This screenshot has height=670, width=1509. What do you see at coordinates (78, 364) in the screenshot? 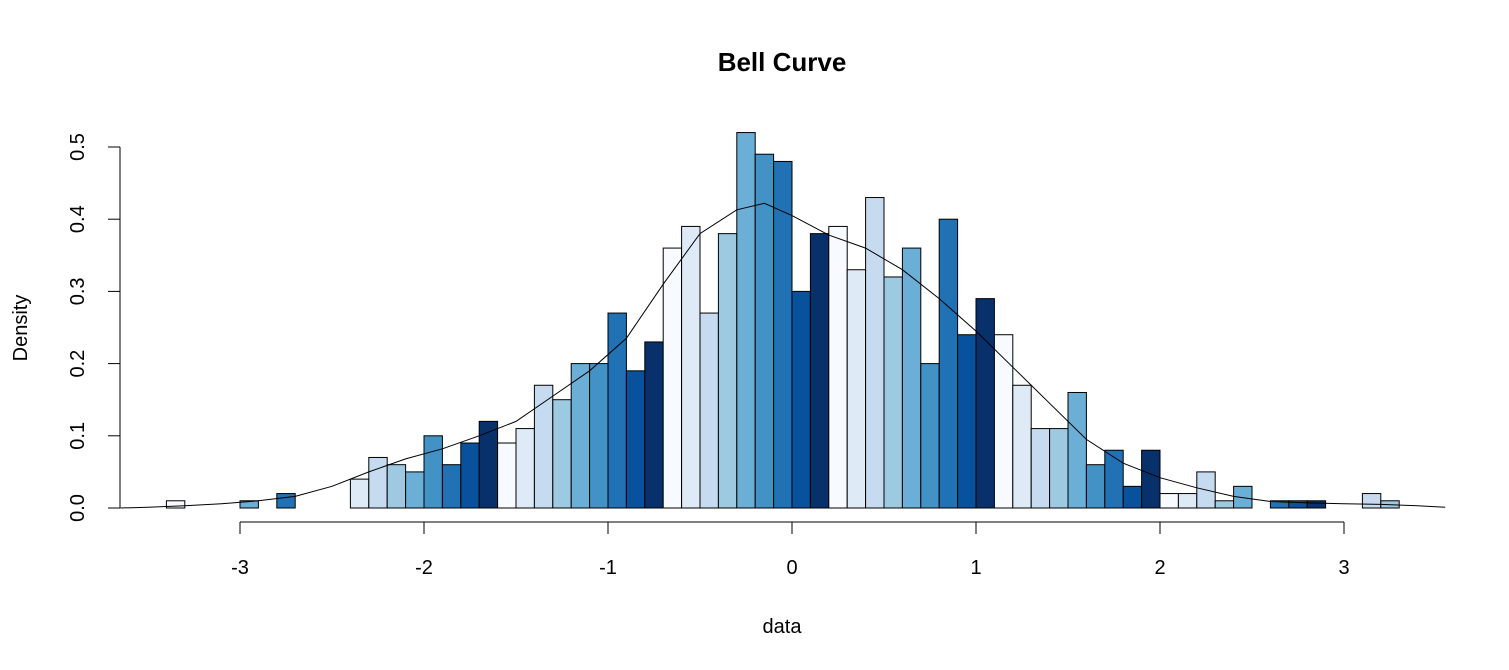
I see `y-tick-label: 0.2` at bounding box center [78, 364].